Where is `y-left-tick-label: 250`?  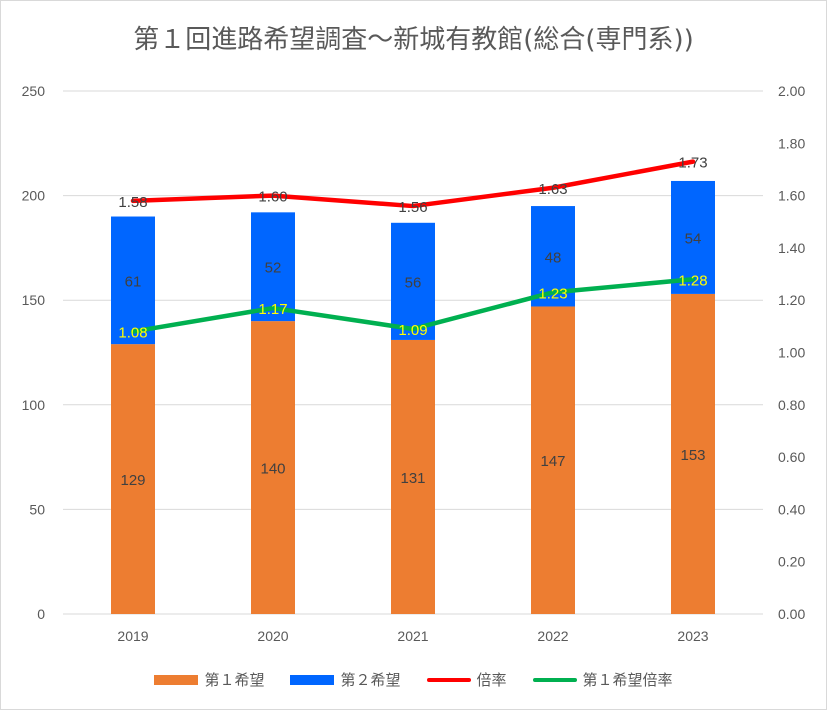 y-left-tick-label: 250 is located at coordinates (34, 91).